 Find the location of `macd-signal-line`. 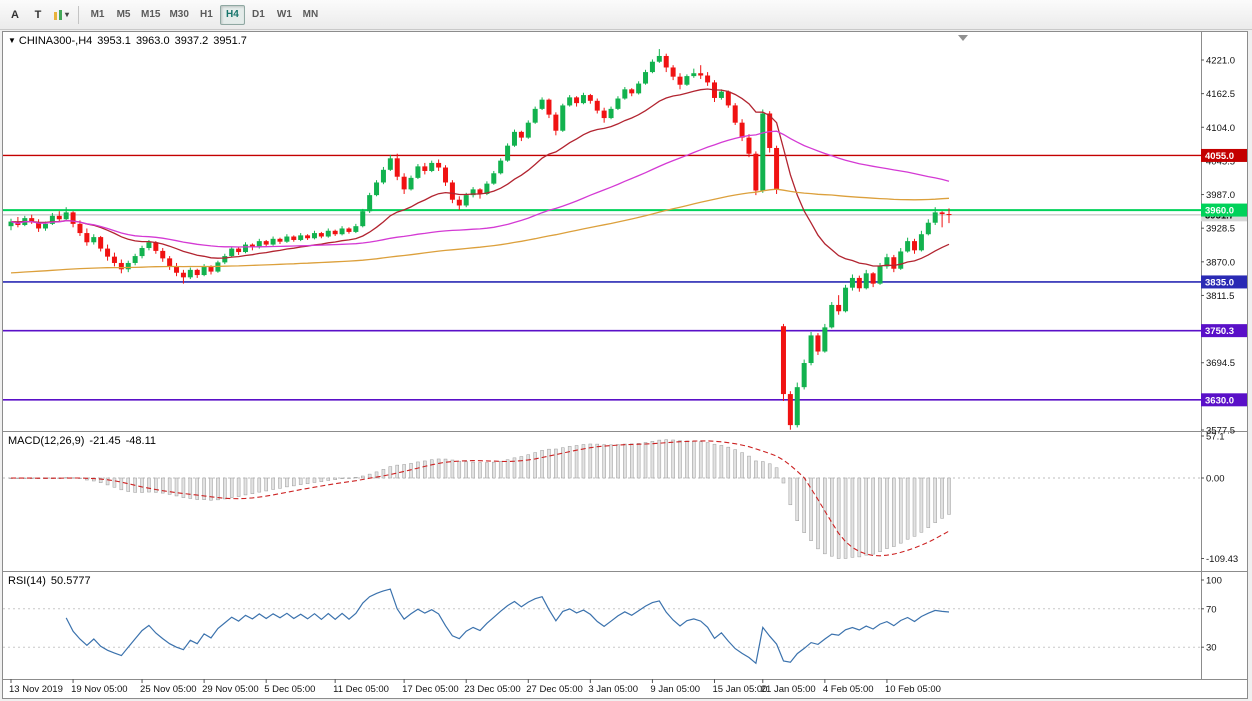

macd-signal-line is located at coordinates (480, 498).